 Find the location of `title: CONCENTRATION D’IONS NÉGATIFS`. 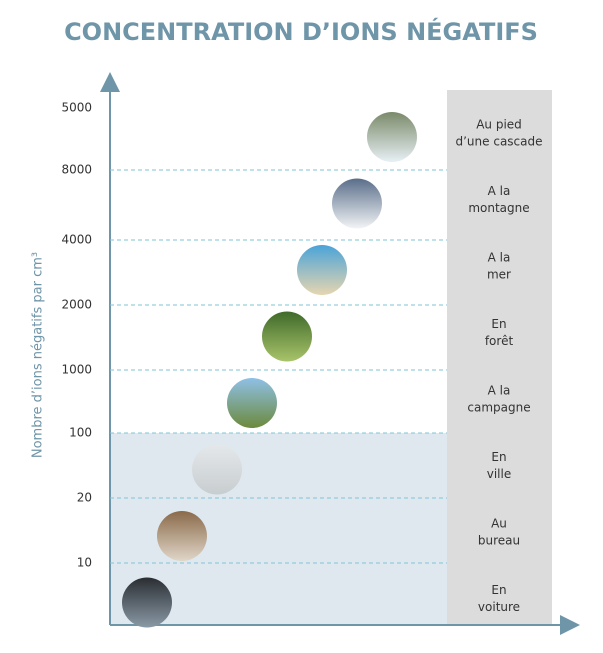

title: CONCENTRATION D’IONS NÉGATIFS is located at coordinates (301, 31).